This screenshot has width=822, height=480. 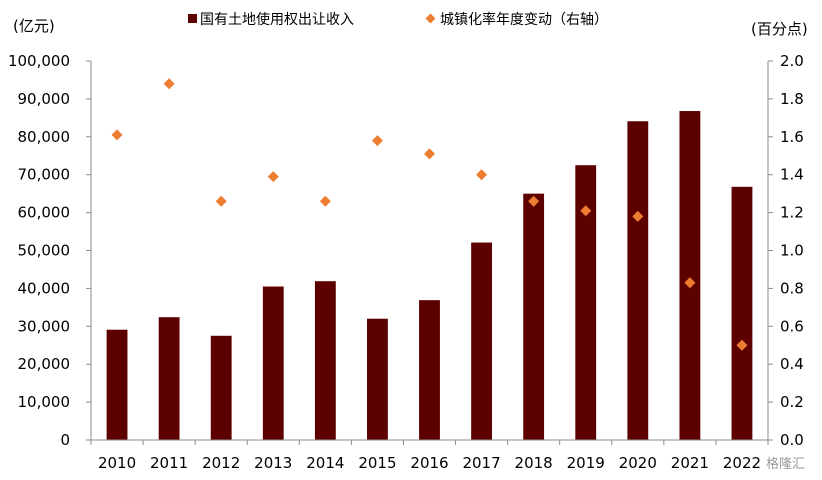 What do you see at coordinates (44, 288) in the screenshot?
I see `left-axis-tick-label: 40,000` at bounding box center [44, 288].